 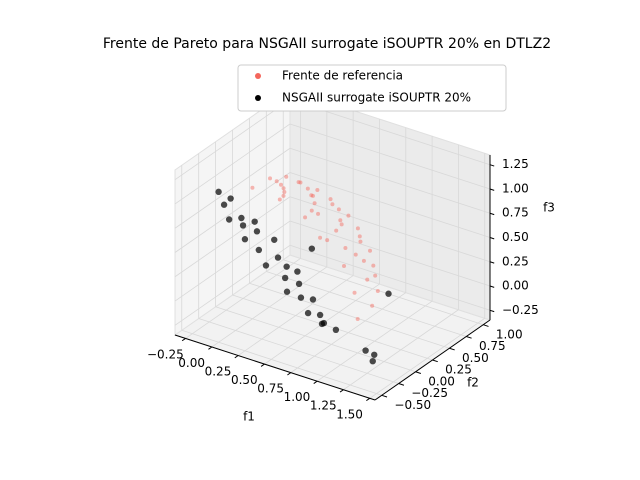 What do you see at coordinates (515, 164) in the screenshot?
I see `z-tick-label: 1.25` at bounding box center [515, 164].